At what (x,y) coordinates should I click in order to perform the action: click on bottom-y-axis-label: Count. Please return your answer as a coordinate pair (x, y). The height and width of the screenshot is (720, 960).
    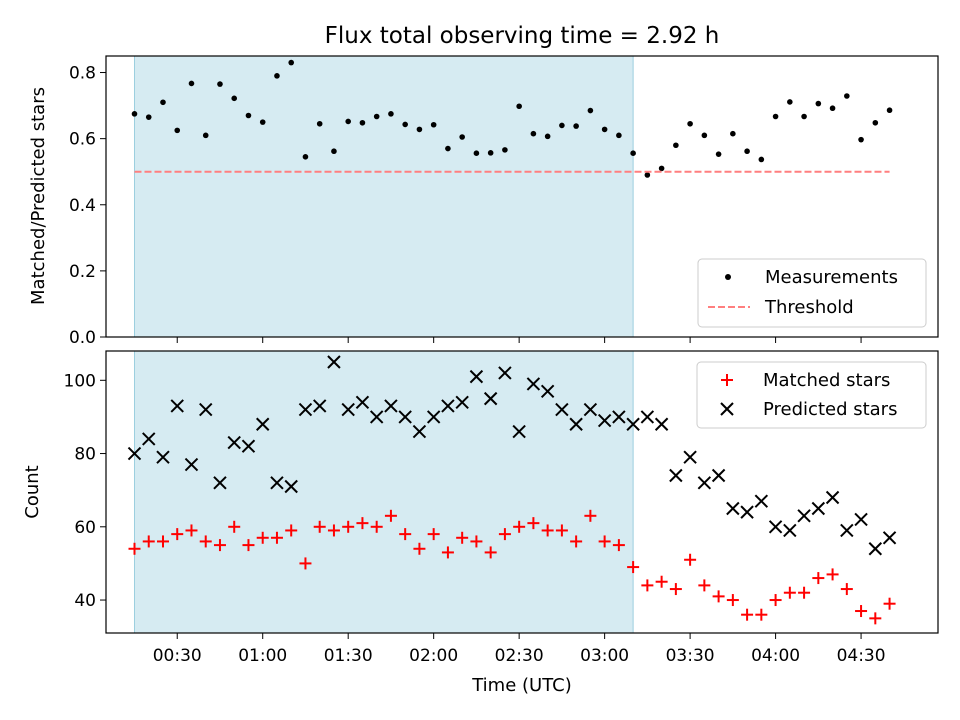
    Looking at the image, I should click on (32, 491).